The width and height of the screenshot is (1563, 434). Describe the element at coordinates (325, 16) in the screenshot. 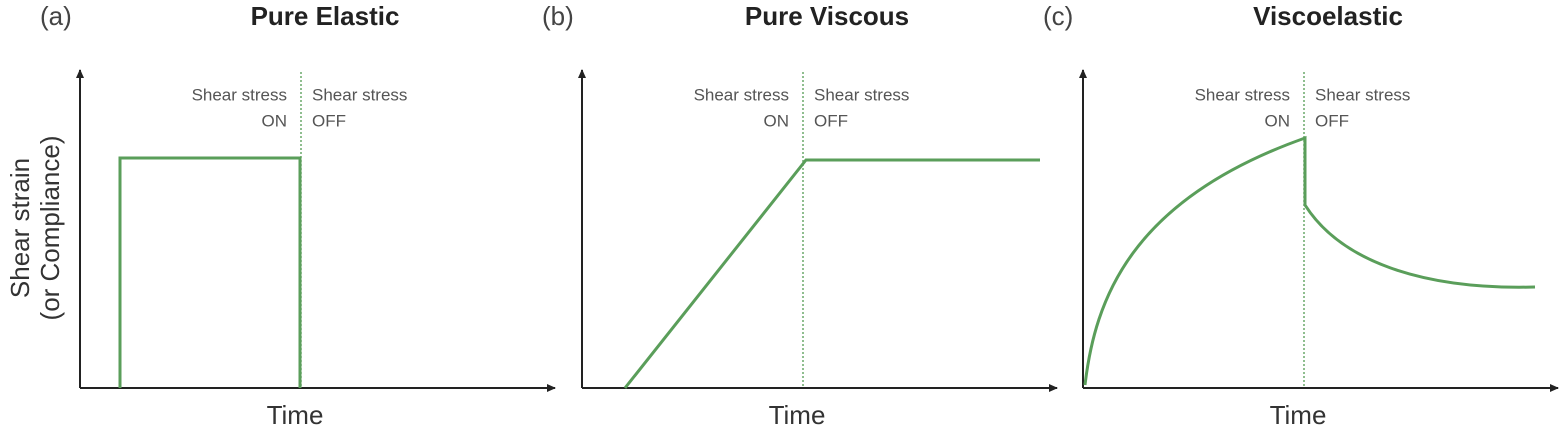

I see `panel-title: Pure Elastic` at that location.